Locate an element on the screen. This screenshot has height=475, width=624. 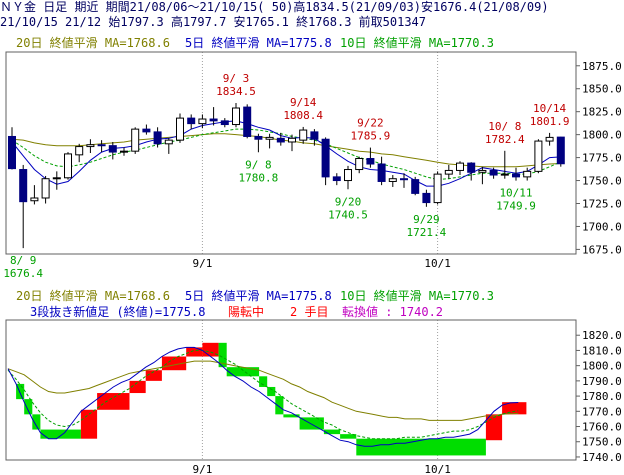
trend-status: 陽転中 is located at coordinates (246, 311).